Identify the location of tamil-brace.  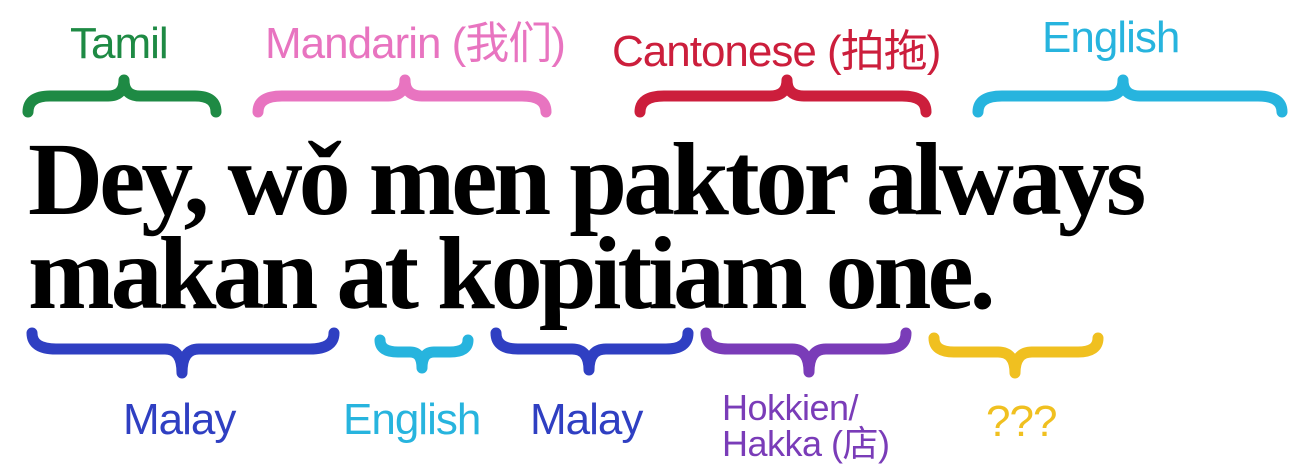
(122, 96).